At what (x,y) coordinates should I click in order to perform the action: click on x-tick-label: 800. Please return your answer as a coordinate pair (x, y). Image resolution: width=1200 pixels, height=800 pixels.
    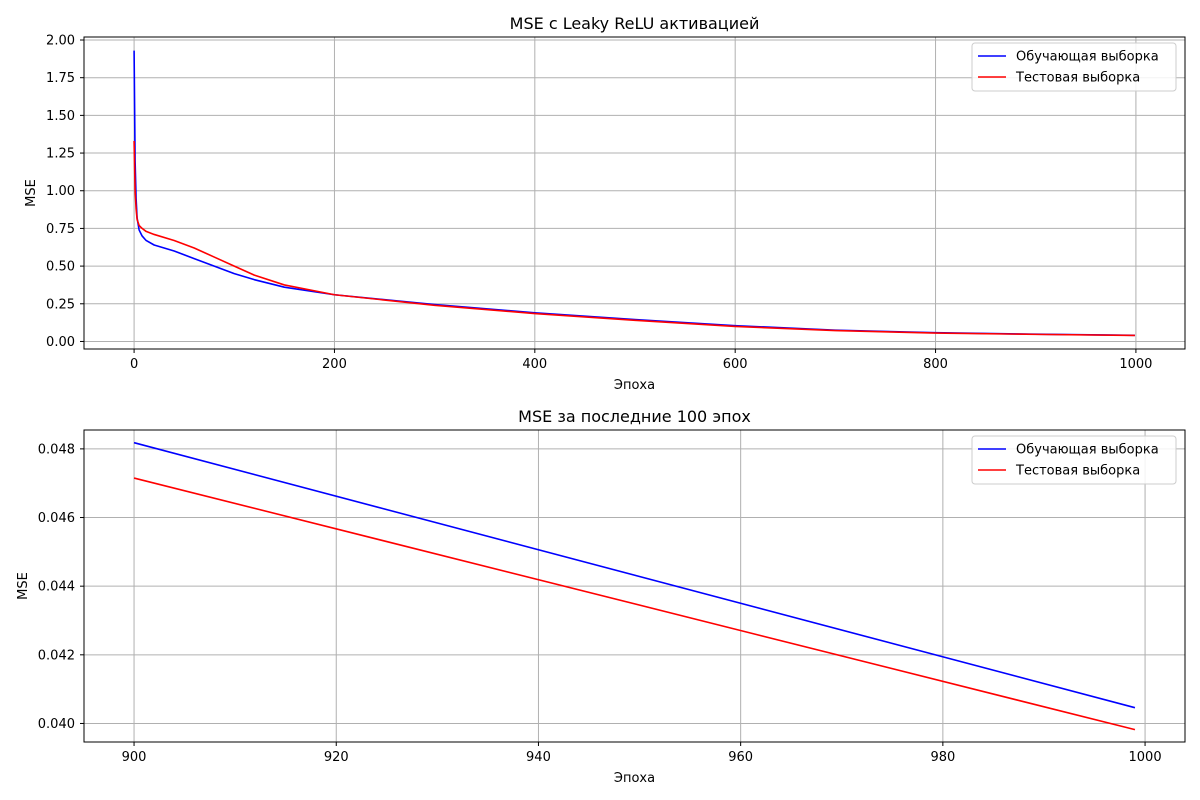
    Looking at the image, I should click on (935, 364).